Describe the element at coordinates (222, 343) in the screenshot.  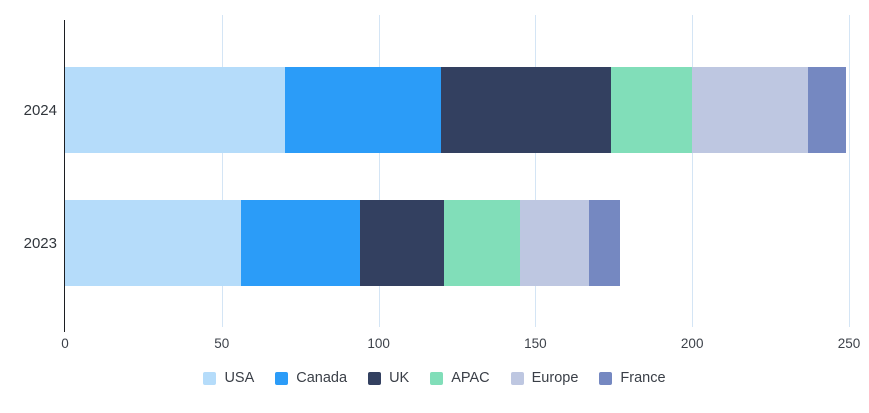
I see `x-tick-label-50: 50` at that location.